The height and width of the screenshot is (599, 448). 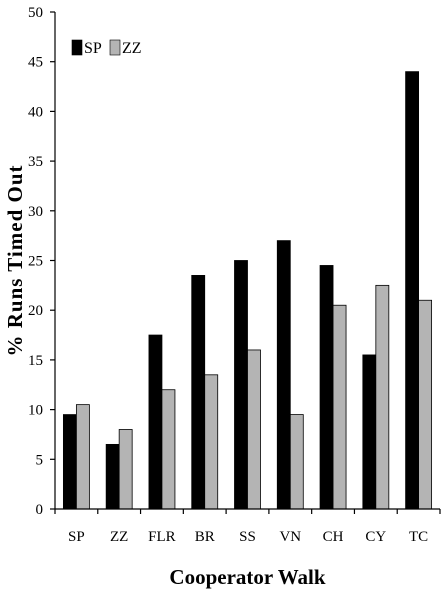 What do you see at coordinates (35, 411) in the screenshot?
I see `y-tick-label: 10` at bounding box center [35, 411].